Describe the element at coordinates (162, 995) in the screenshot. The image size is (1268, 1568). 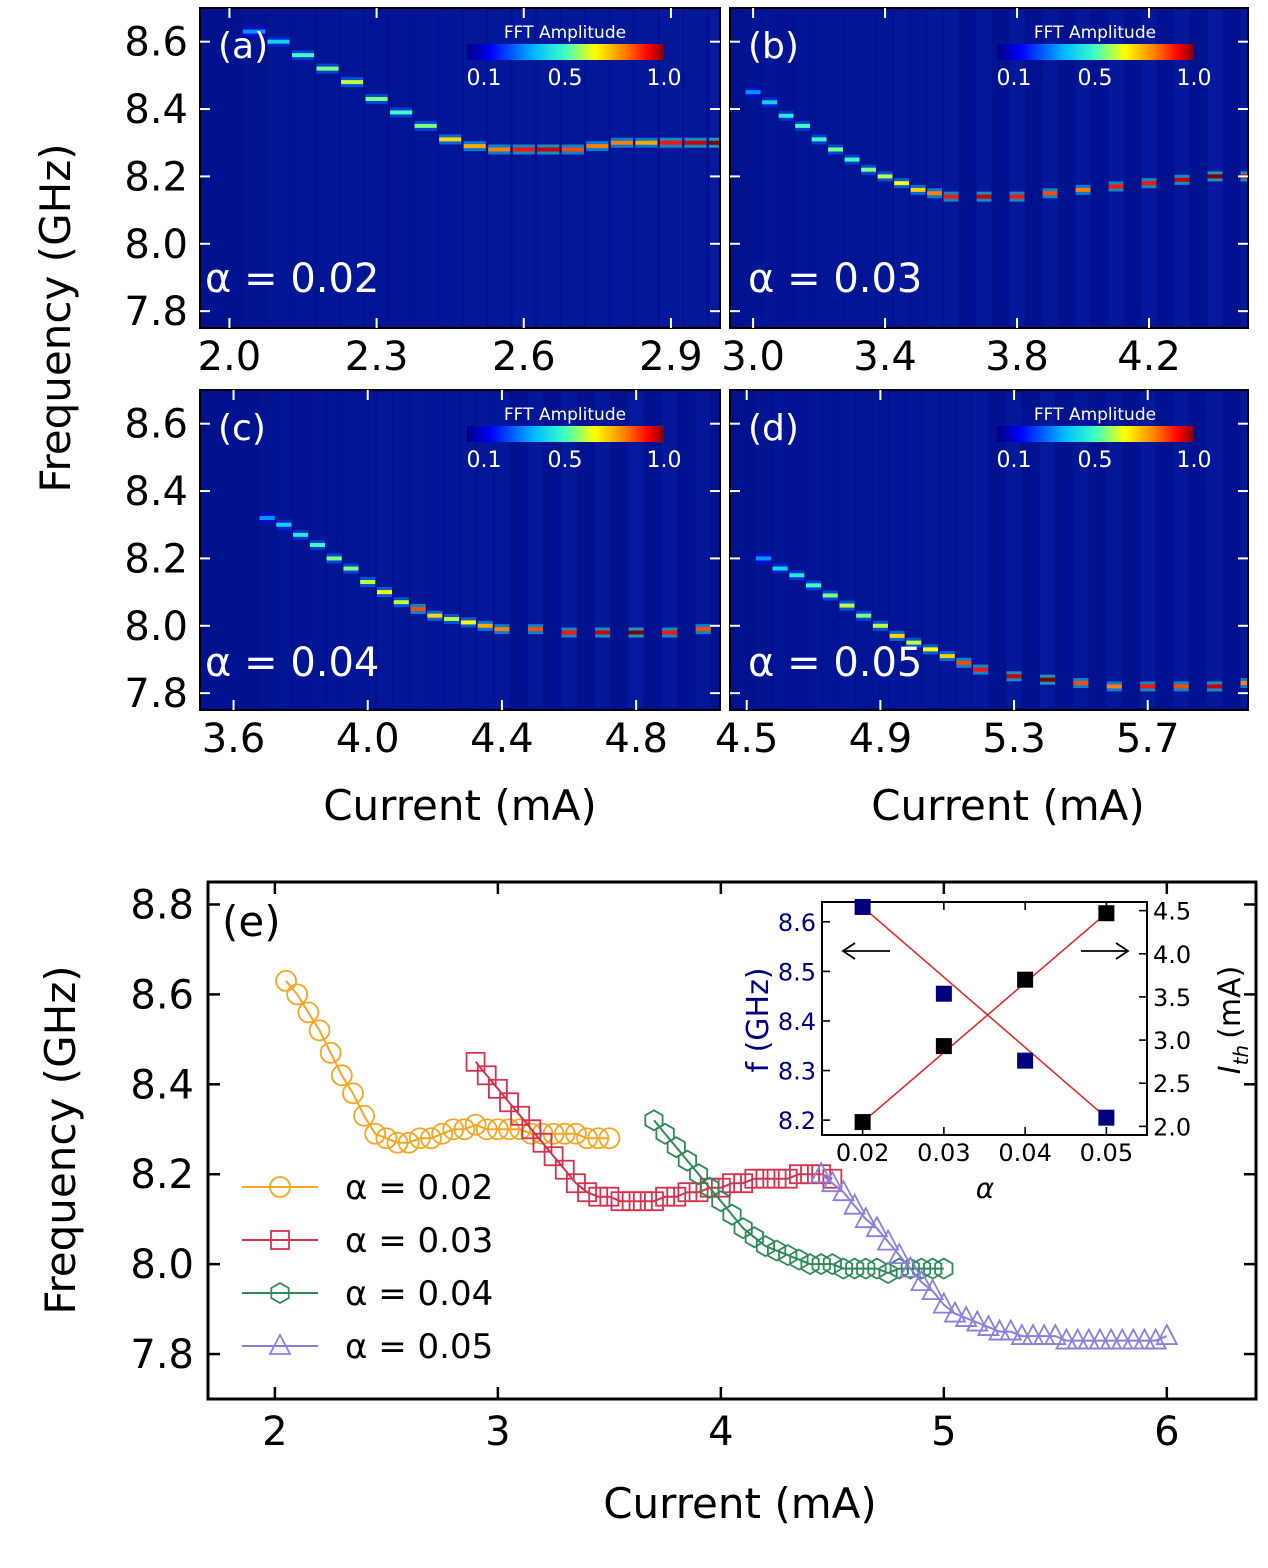
I see `panel-e-ytick-label: 8.6` at that location.